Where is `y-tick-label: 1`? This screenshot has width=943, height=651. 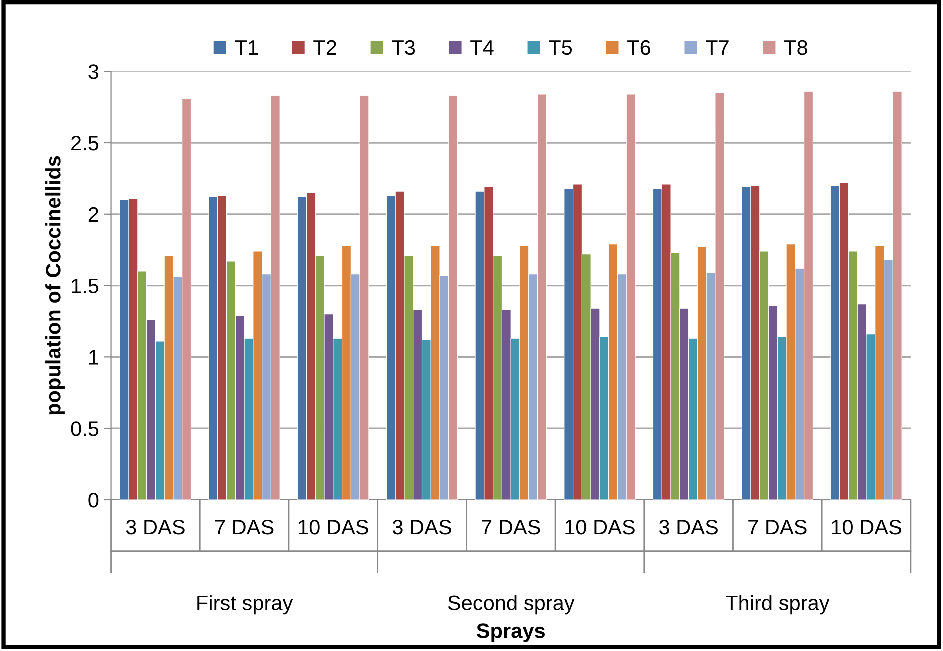
y-tick-label: 1 is located at coordinates (93, 357).